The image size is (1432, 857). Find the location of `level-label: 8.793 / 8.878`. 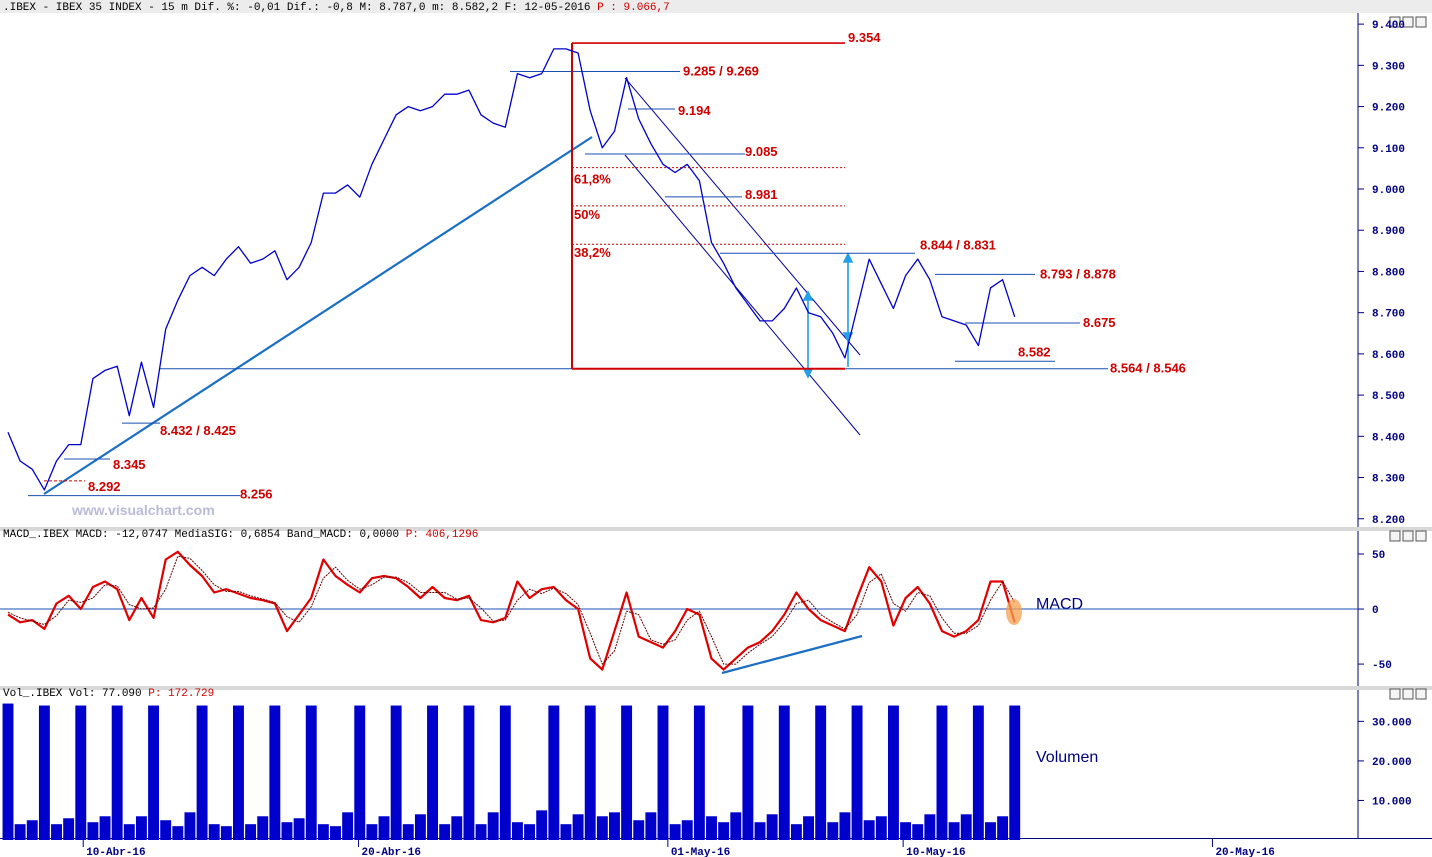

level-label: 8.793 / 8.878 is located at coordinates (1078, 273).